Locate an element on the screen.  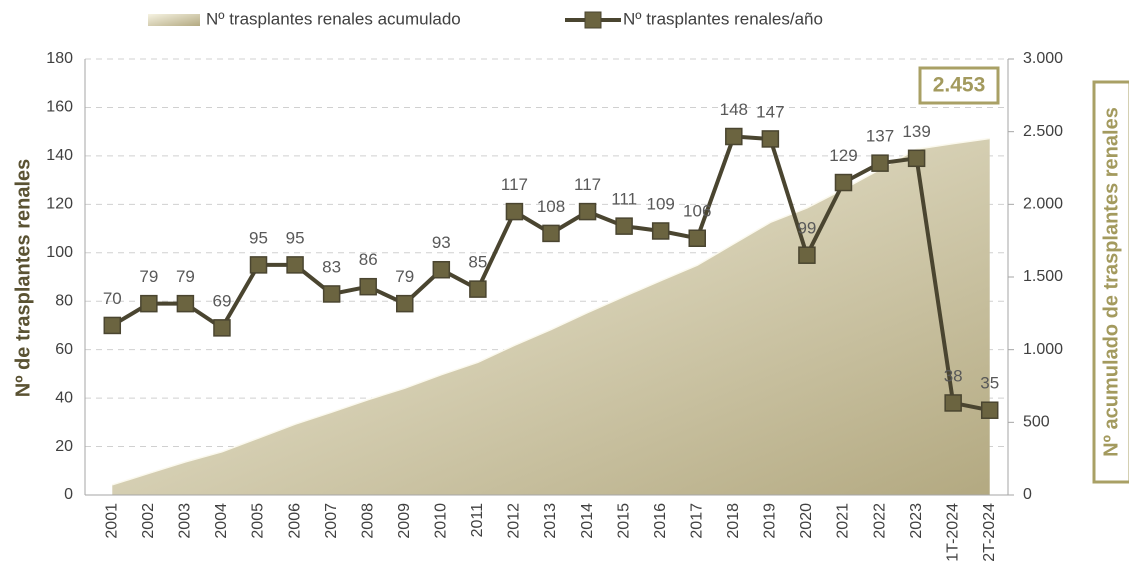
annotation: 2.453 is located at coordinates (959, 85).